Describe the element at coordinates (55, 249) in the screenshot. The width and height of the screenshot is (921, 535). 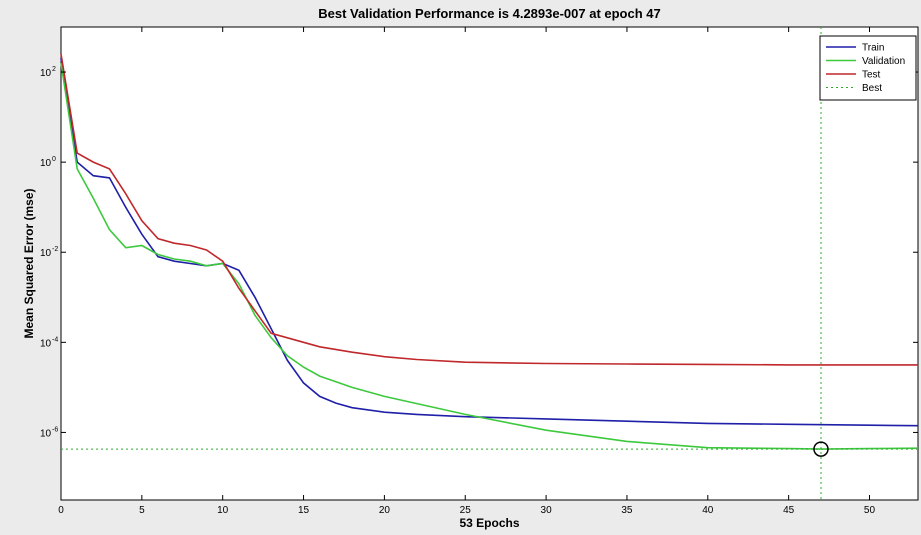
I see `y-tick-exponent: -2` at that location.